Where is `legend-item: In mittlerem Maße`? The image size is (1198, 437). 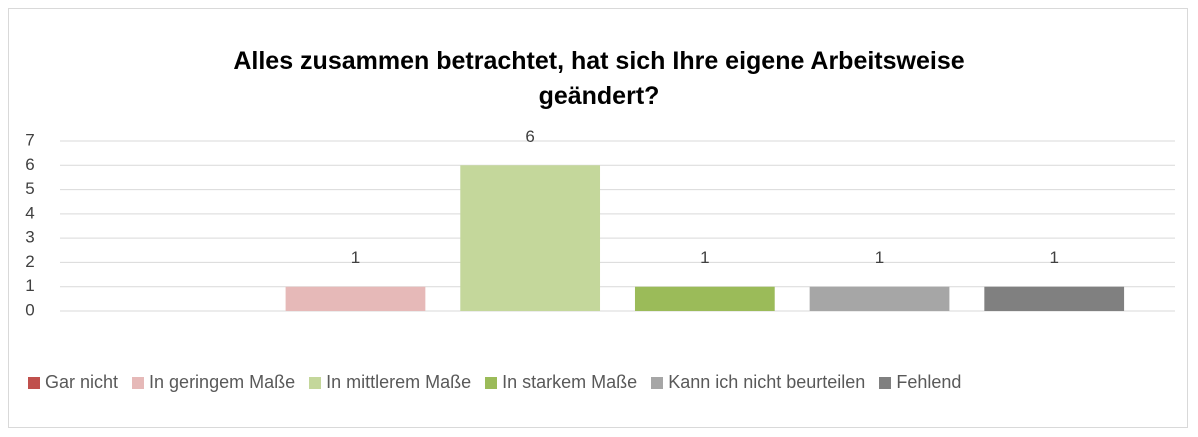 legend-item: In mittlerem Maße is located at coordinates (390, 382).